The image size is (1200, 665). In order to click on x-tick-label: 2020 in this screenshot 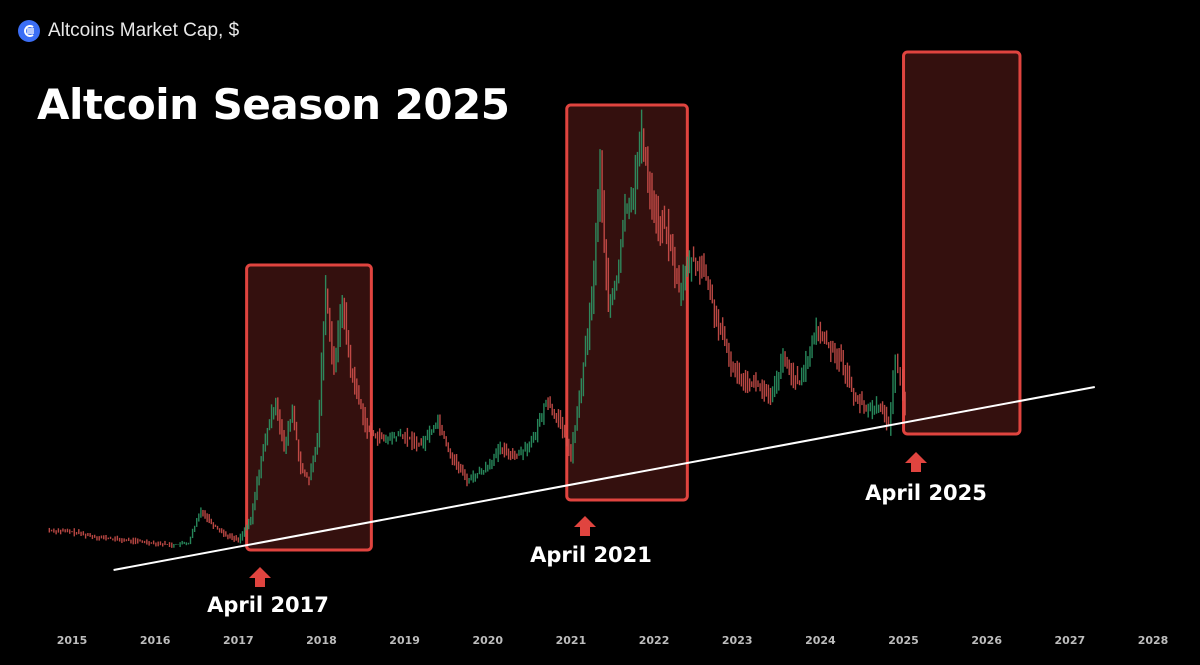, I will do `click(487, 640)`.